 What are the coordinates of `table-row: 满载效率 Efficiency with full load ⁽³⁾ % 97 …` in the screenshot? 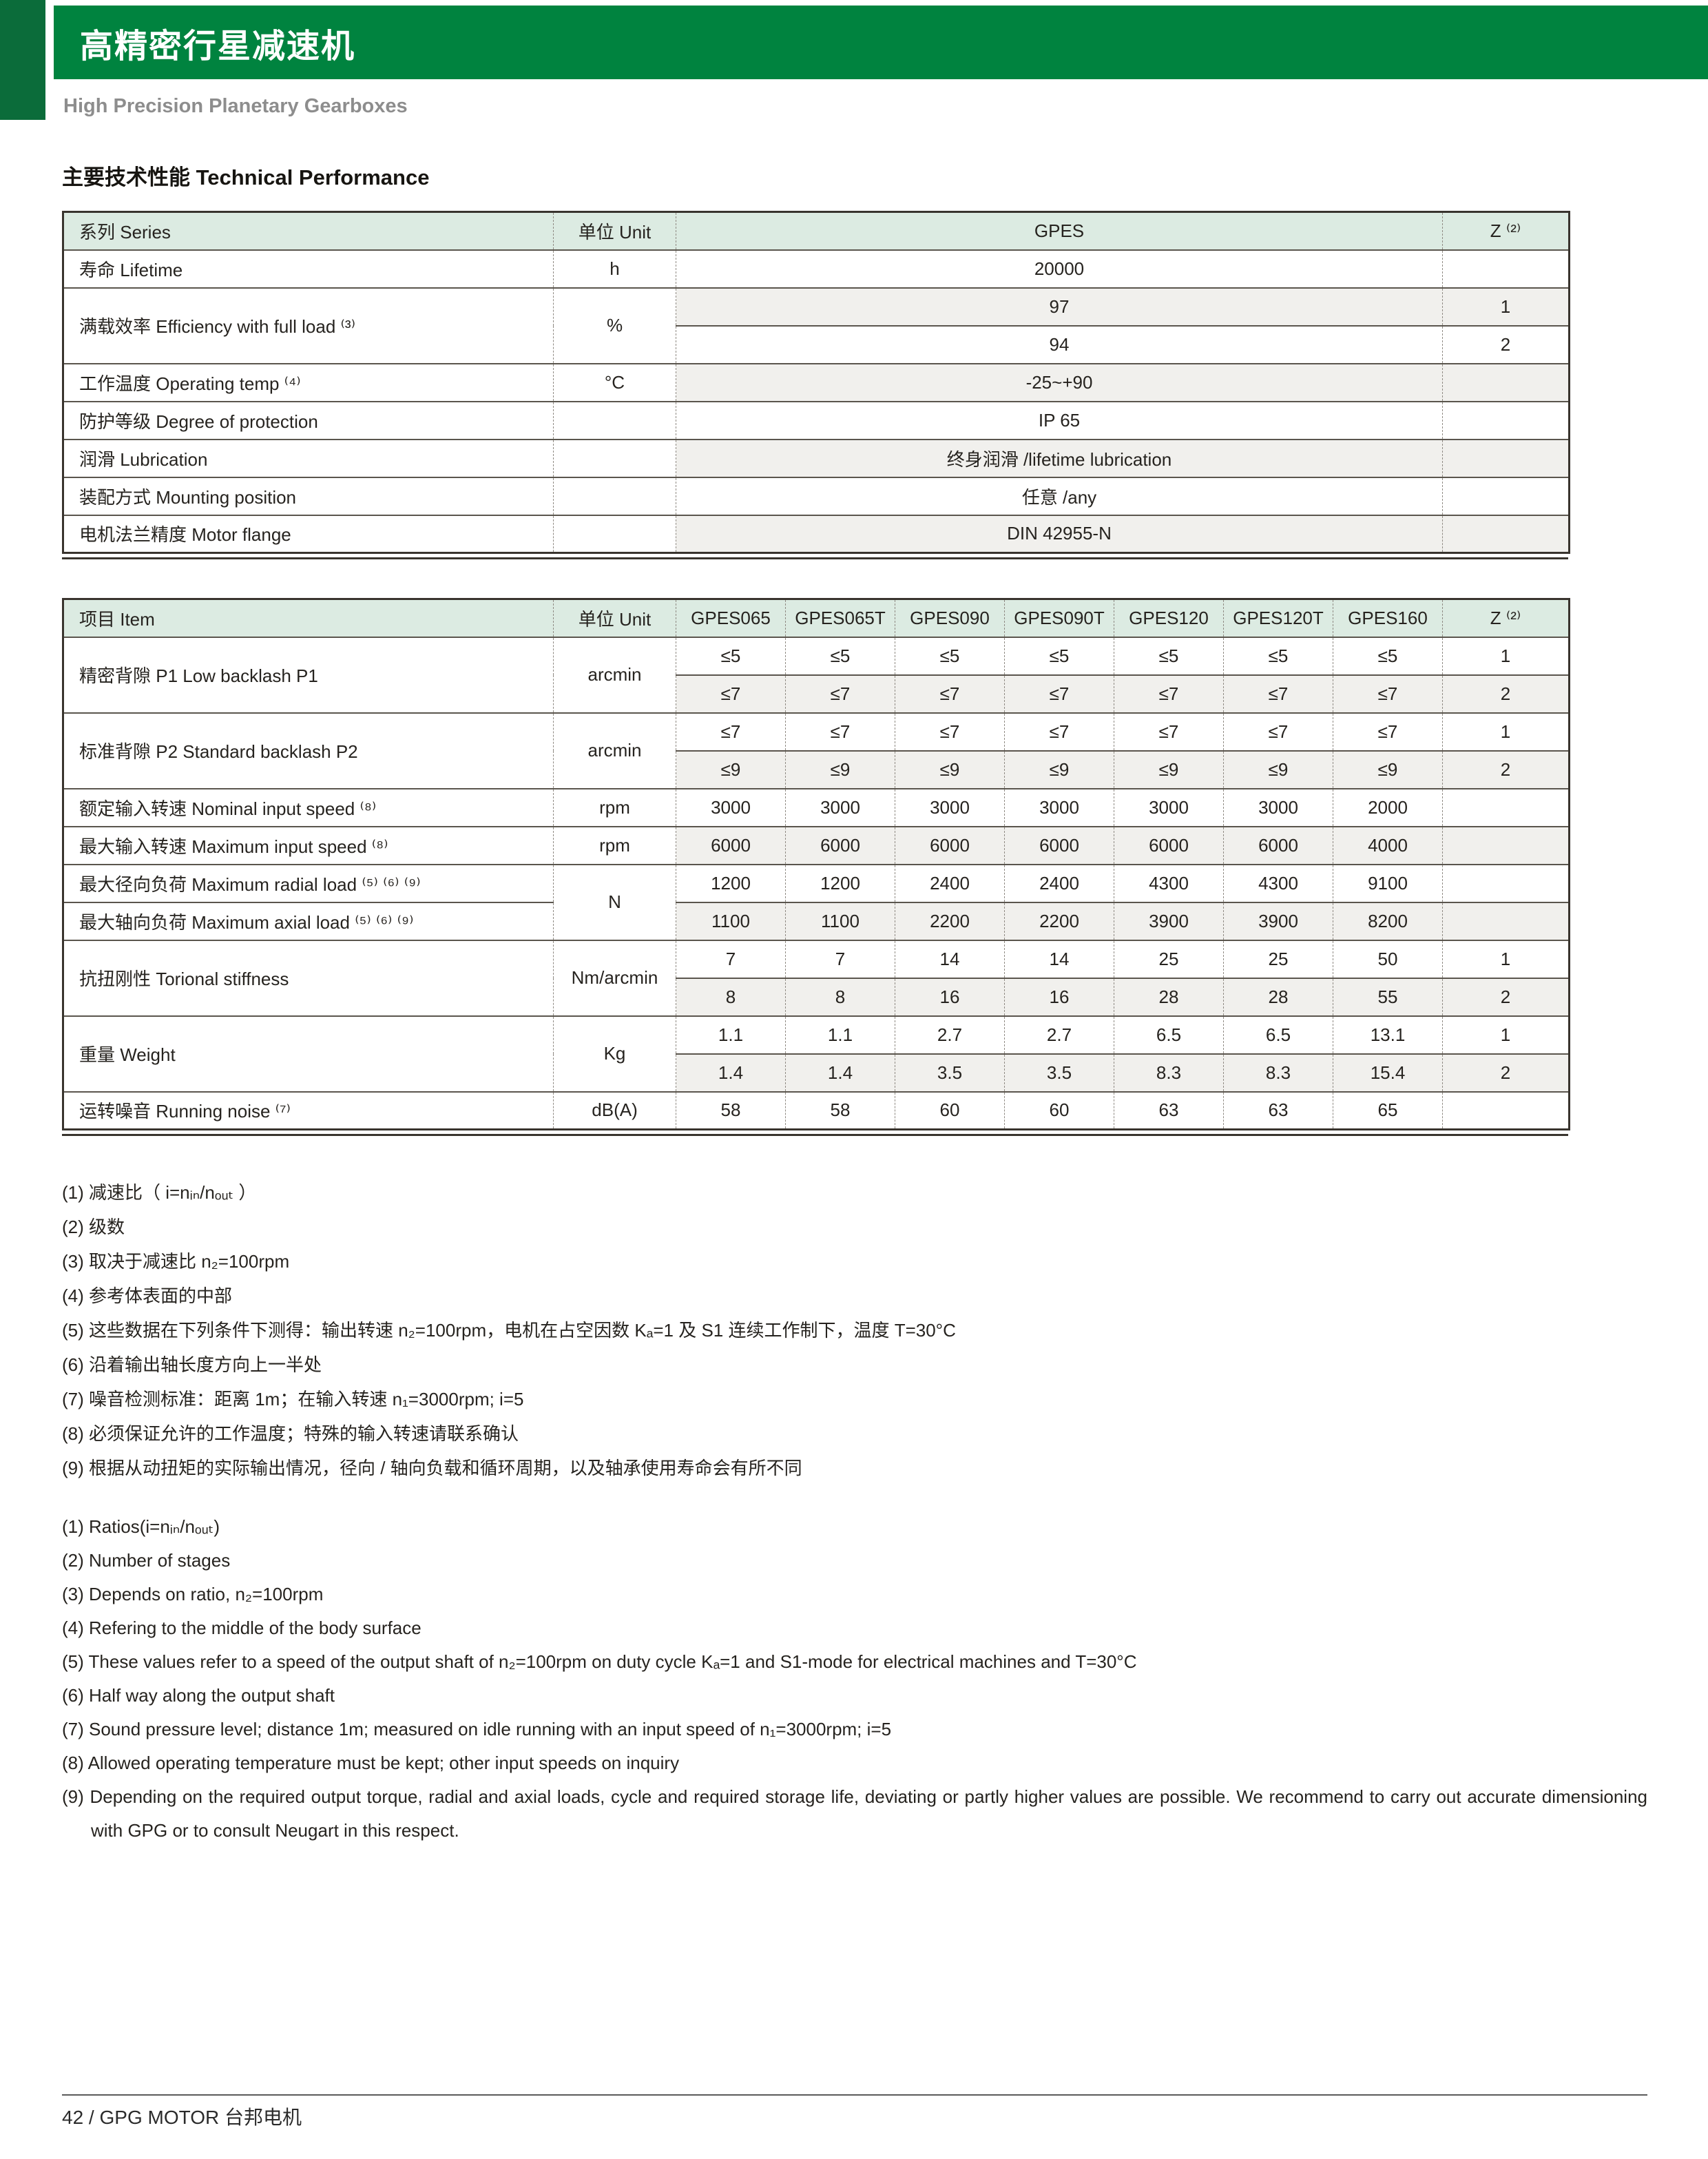 It's located at (816, 325).